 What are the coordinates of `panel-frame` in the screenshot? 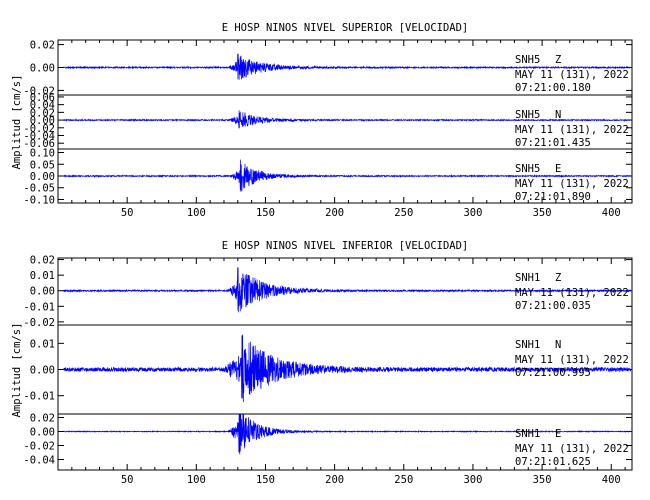 It's located at (345, 442).